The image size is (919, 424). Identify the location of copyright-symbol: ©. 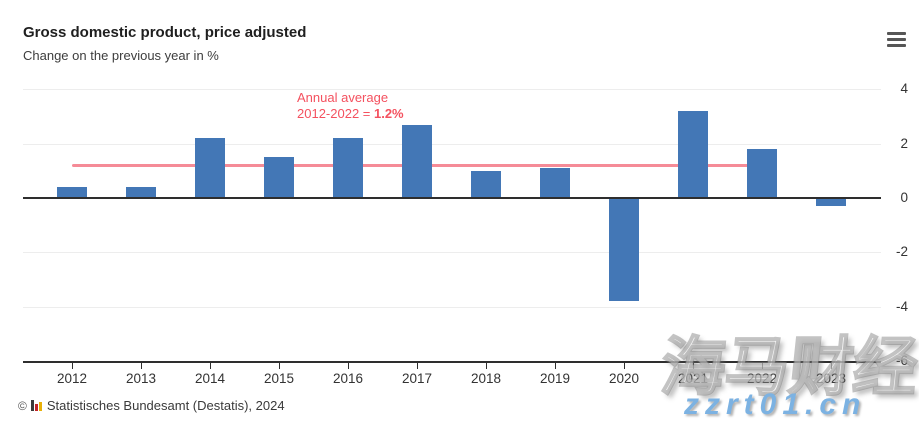
(22, 405).